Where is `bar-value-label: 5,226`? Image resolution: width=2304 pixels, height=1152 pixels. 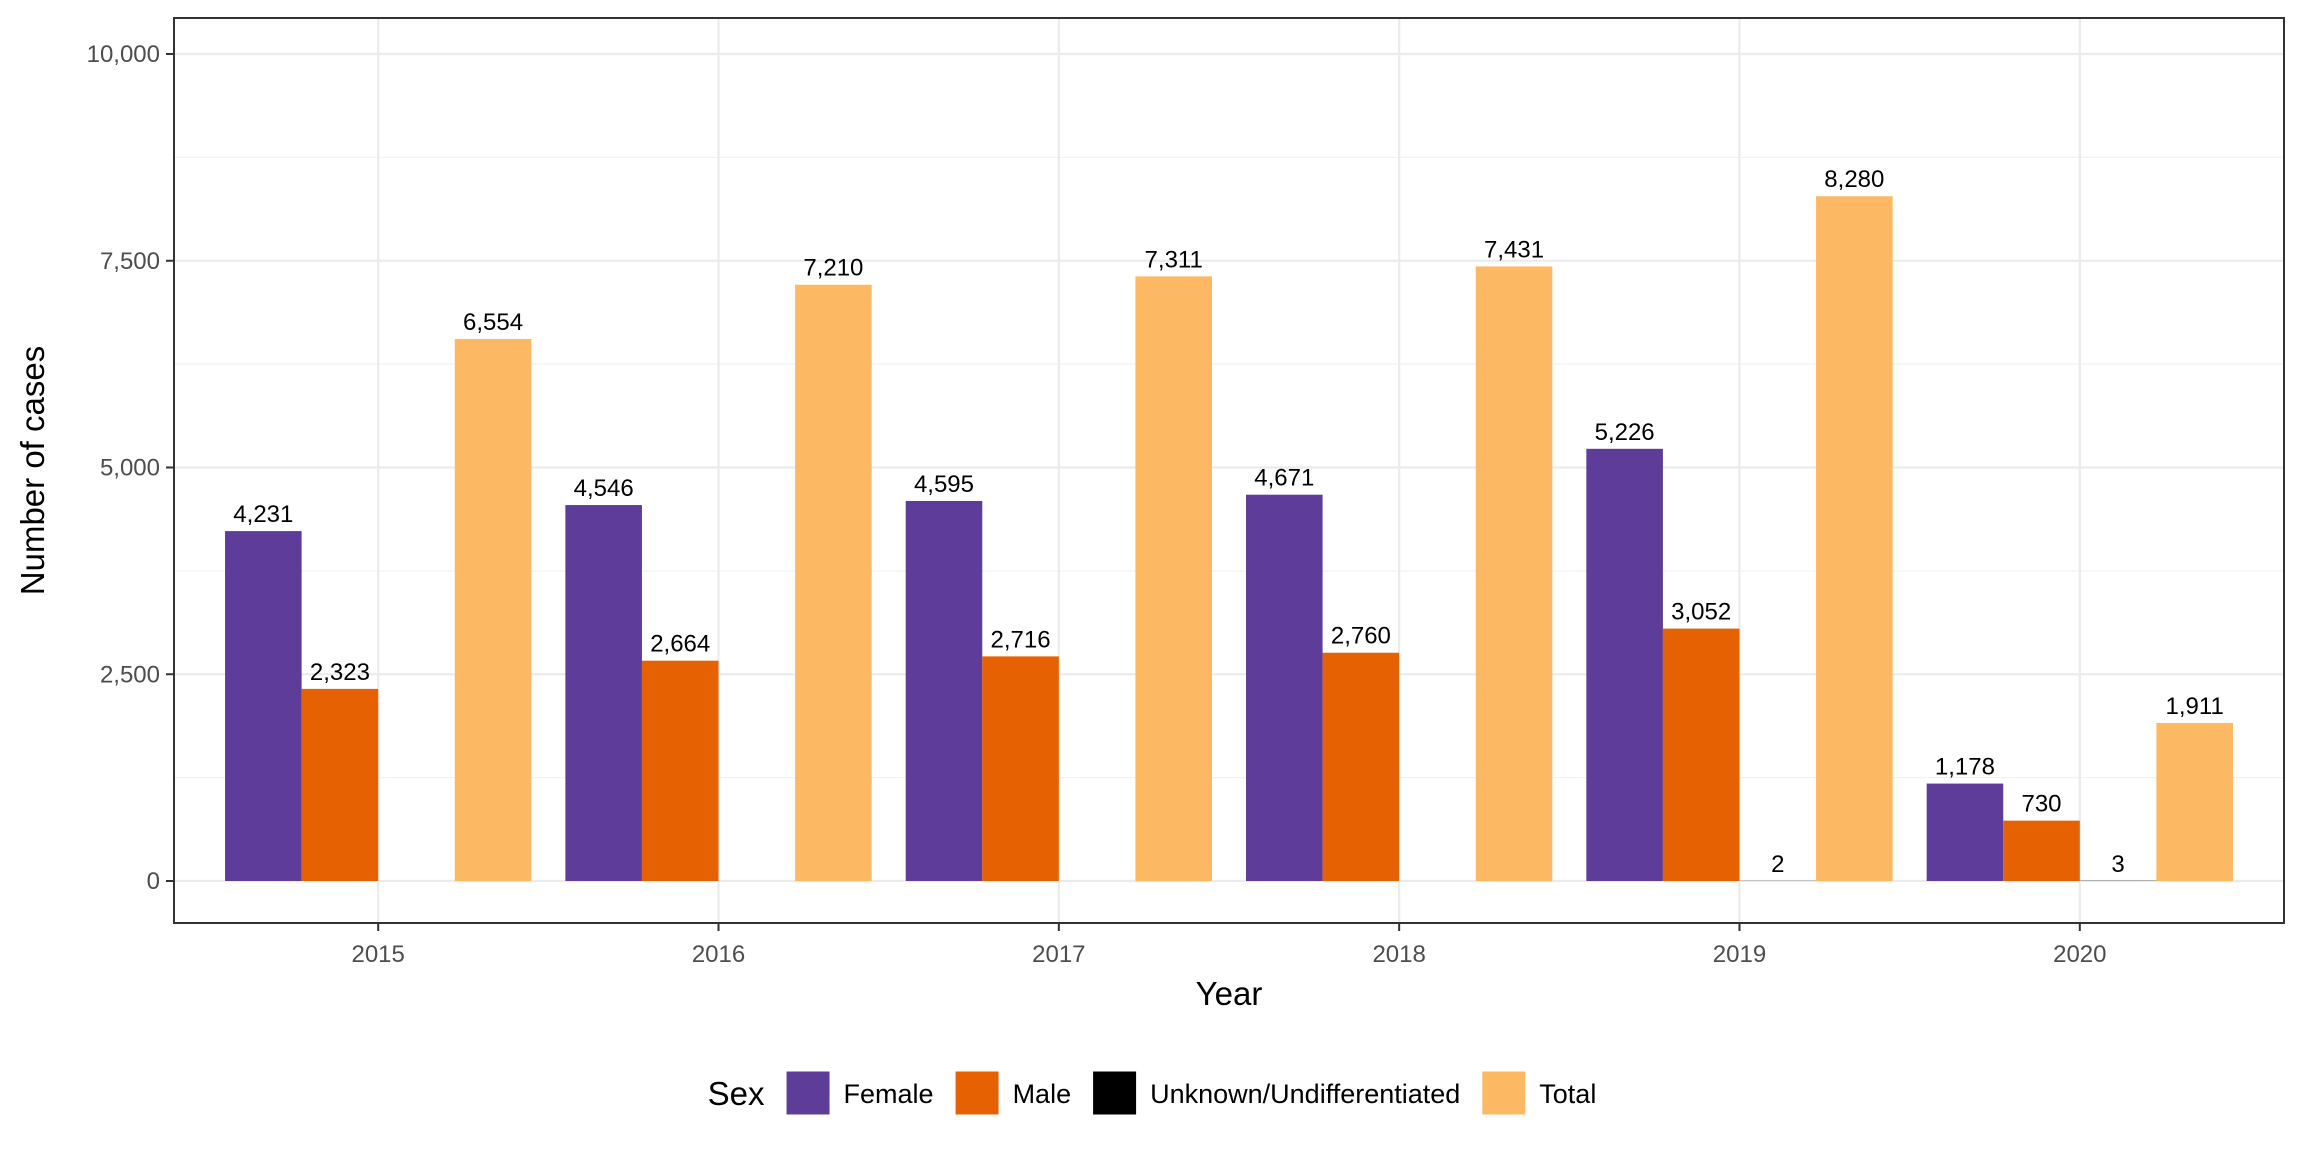
bar-value-label: 5,226 is located at coordinates (1625, 432).